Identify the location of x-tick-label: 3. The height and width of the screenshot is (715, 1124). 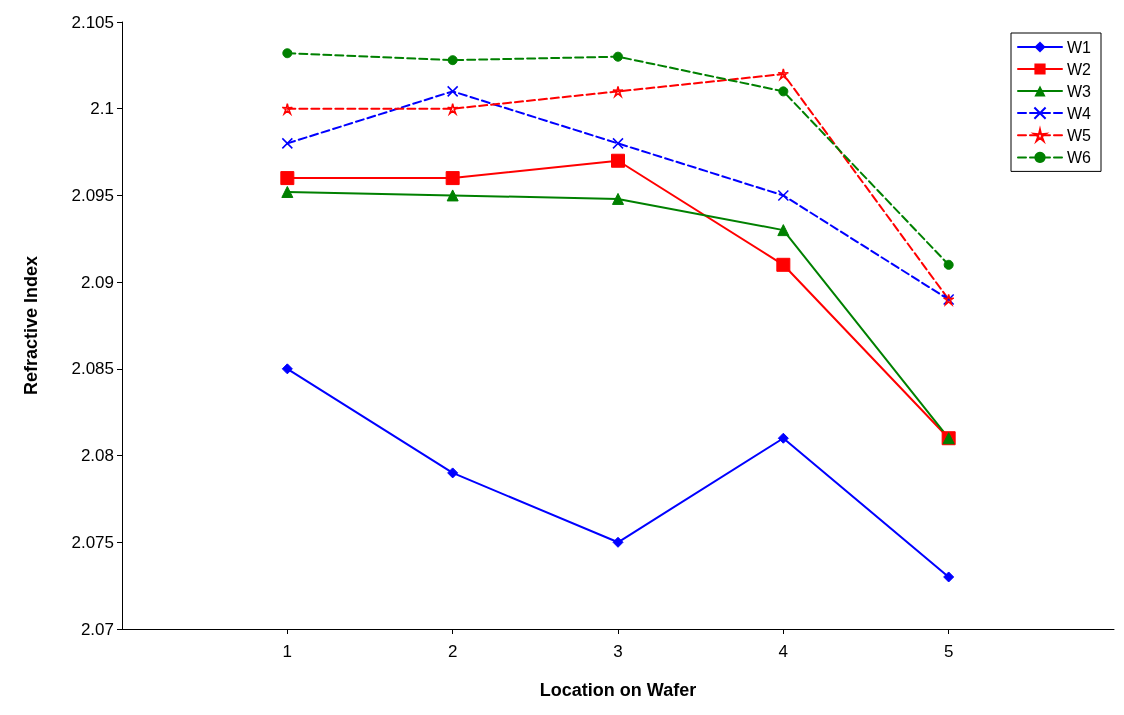
(618, 651).